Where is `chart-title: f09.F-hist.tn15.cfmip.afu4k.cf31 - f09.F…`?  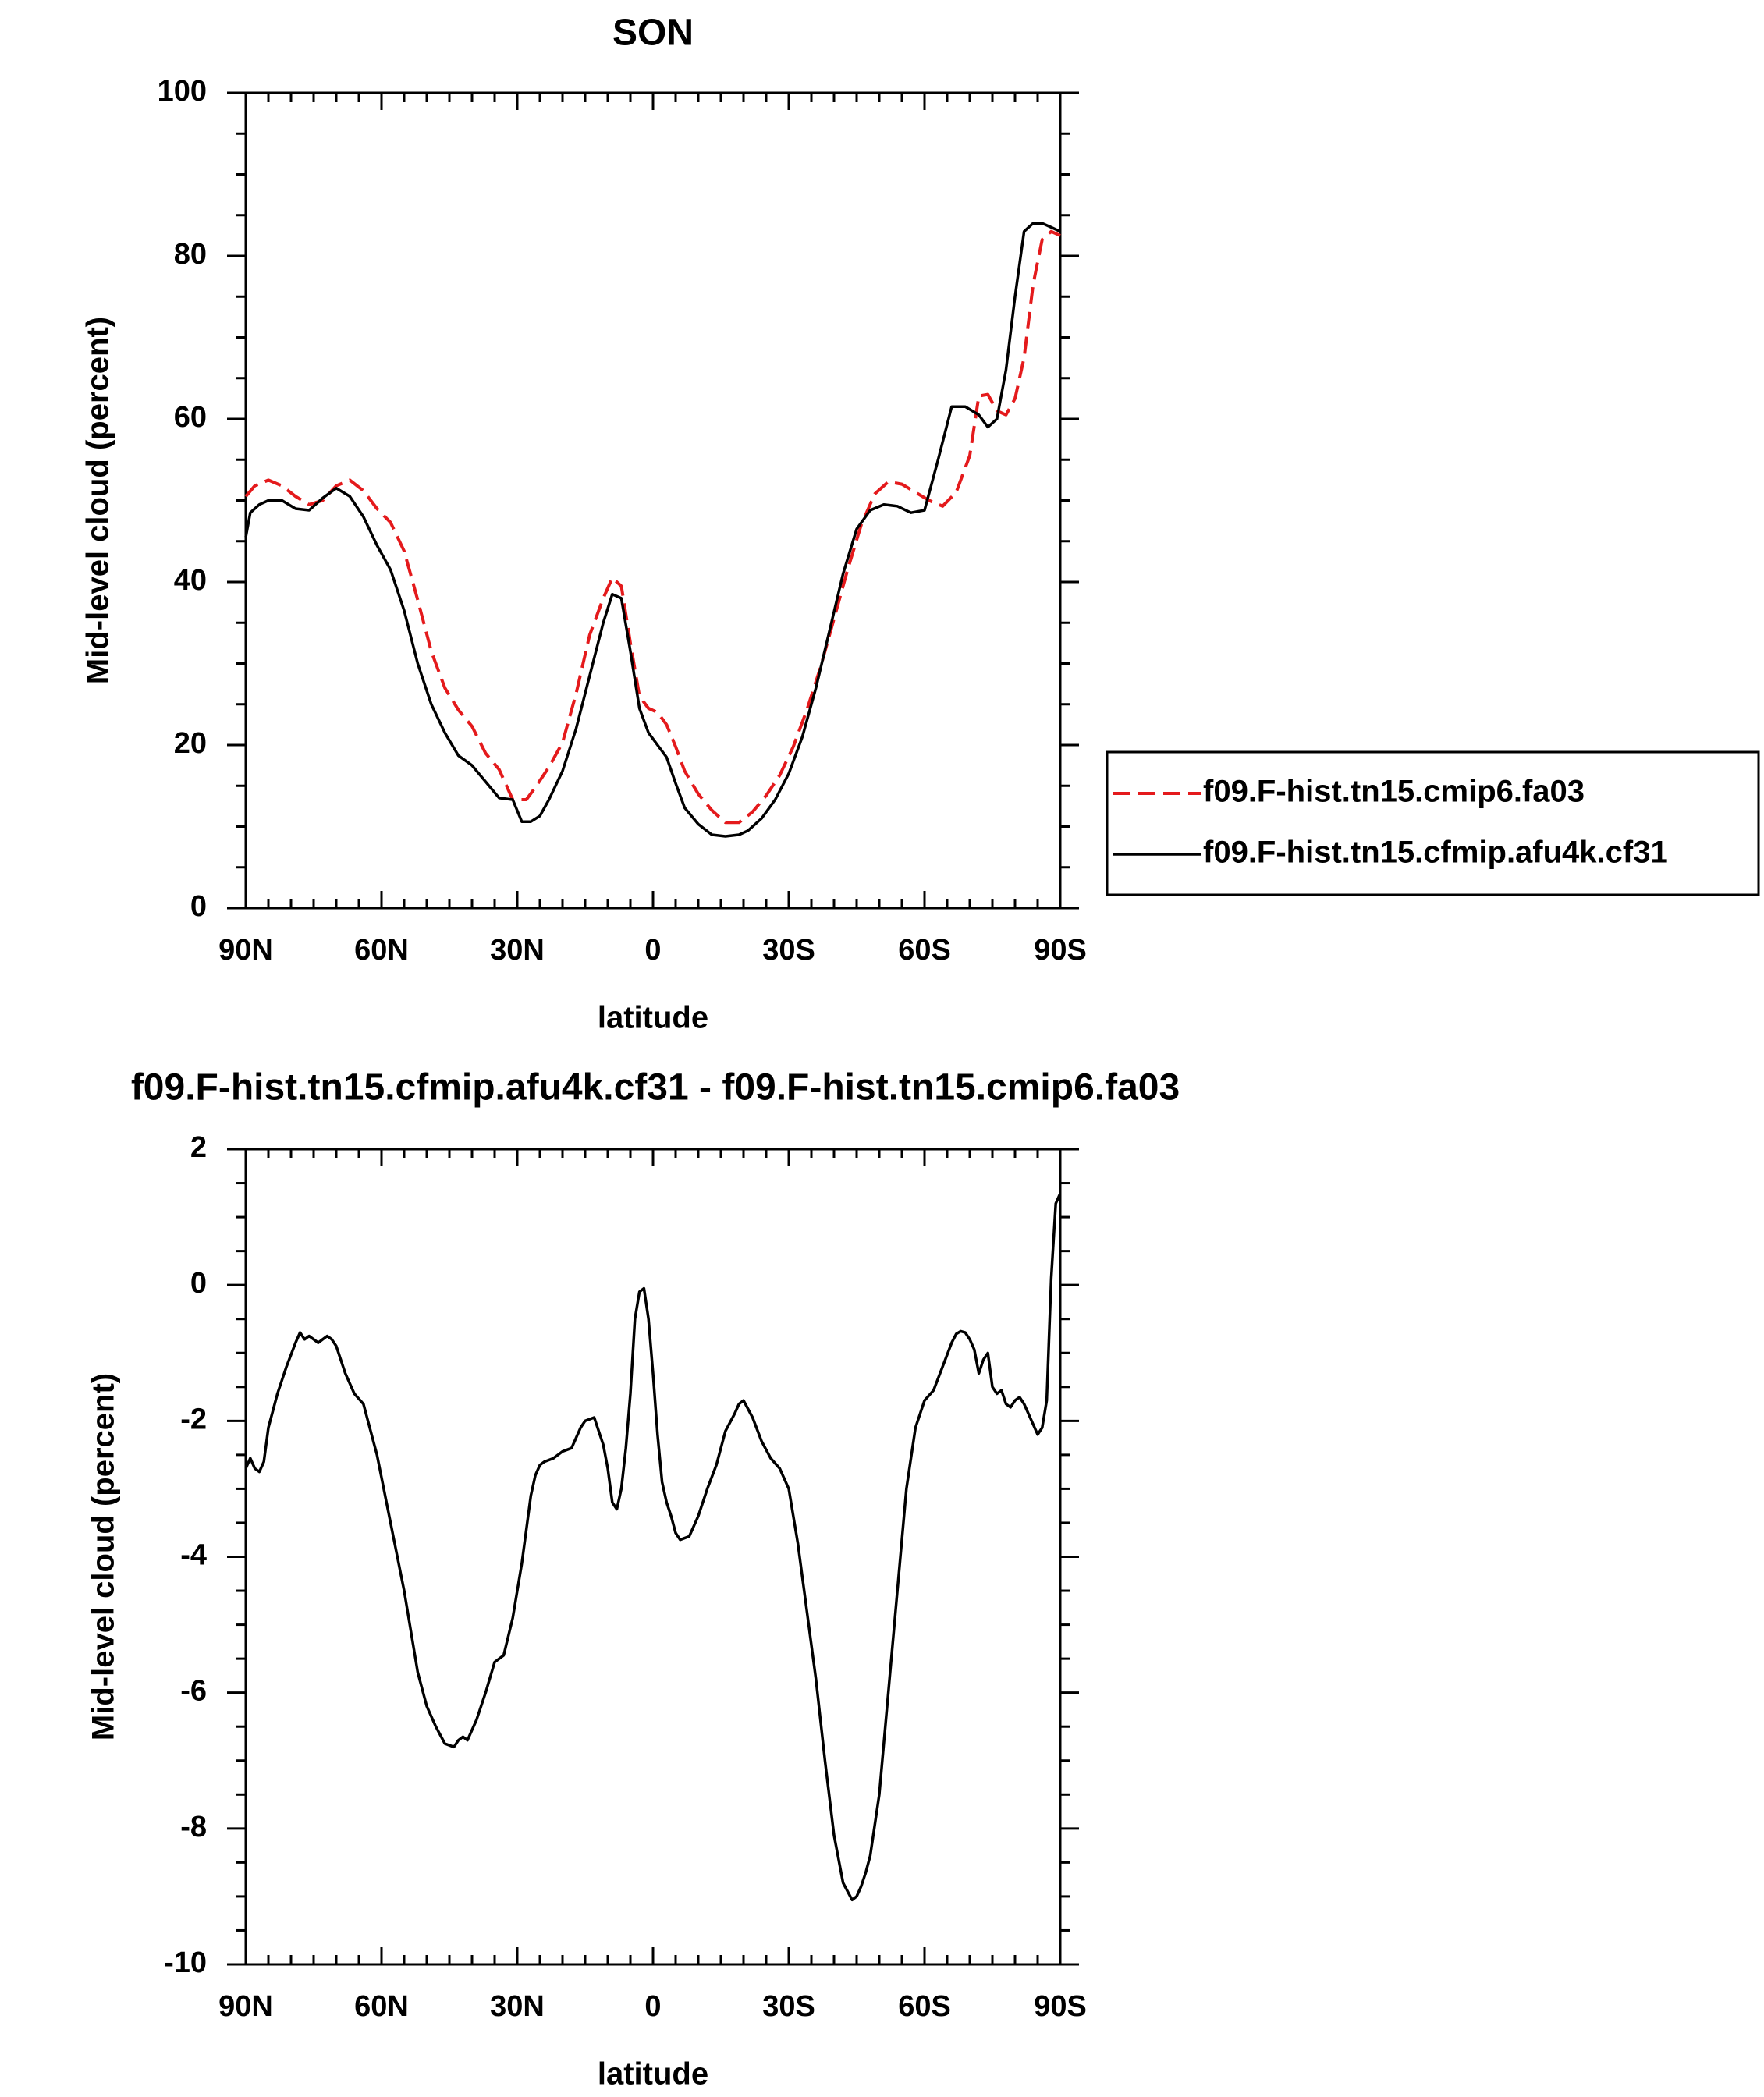
chart-title: f09.F-hist.tn15.cfmip.afu4k.cf31 - f09.F… is located at coordinates (655, 1088).